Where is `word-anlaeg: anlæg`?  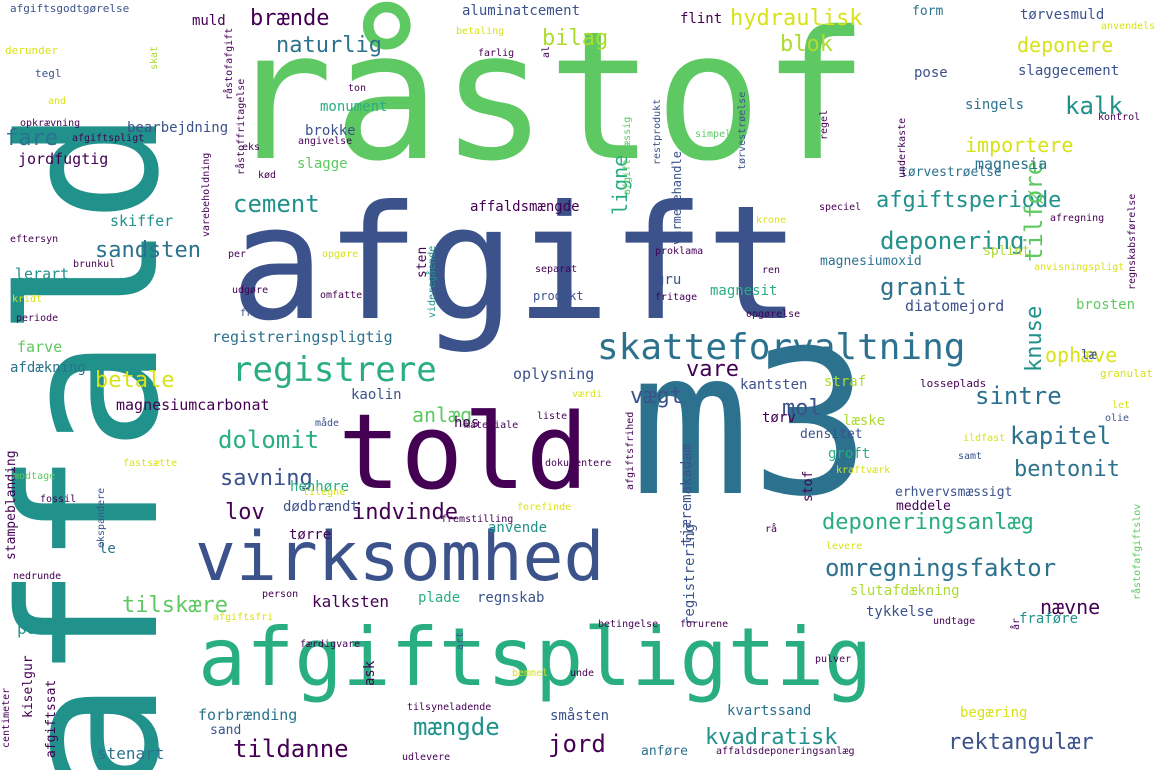 word-anlaeg: anlæg is located at coordinates (442, 415).